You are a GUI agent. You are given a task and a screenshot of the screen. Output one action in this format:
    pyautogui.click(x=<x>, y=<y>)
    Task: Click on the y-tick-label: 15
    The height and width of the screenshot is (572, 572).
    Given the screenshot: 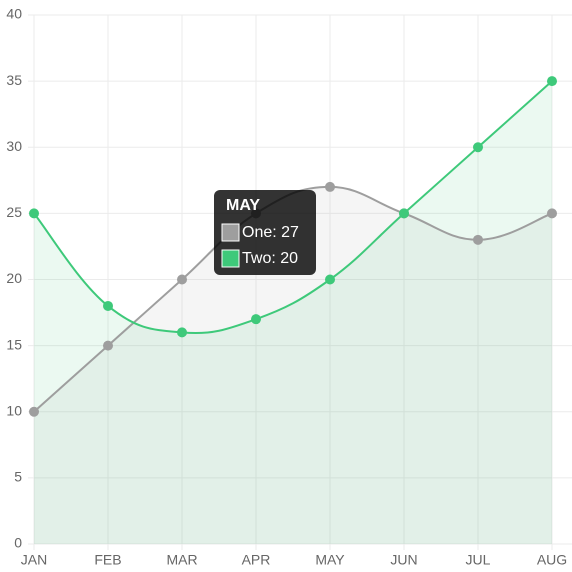 What is the action you would take?
    pyautogui.click(x=14, y=344)
    